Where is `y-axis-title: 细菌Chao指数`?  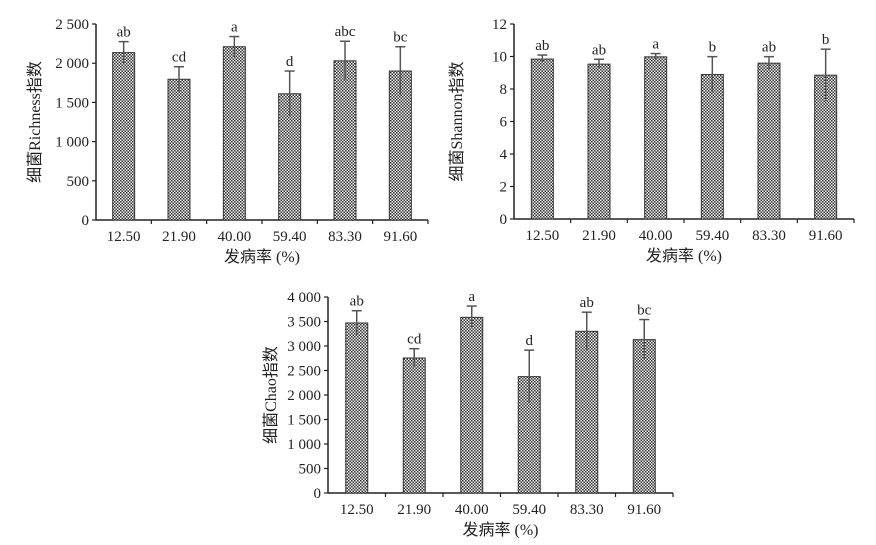 y-axis-title: 细菌Chao指数 is located at coordinates (271, 395).